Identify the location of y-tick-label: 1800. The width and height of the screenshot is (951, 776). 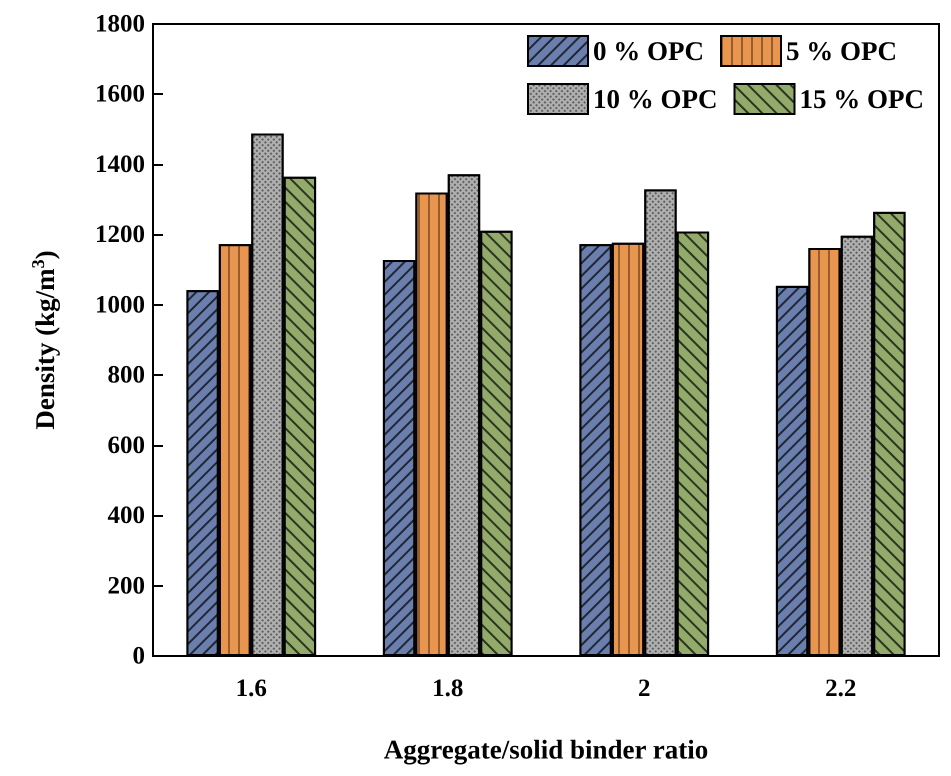
(120, 24).